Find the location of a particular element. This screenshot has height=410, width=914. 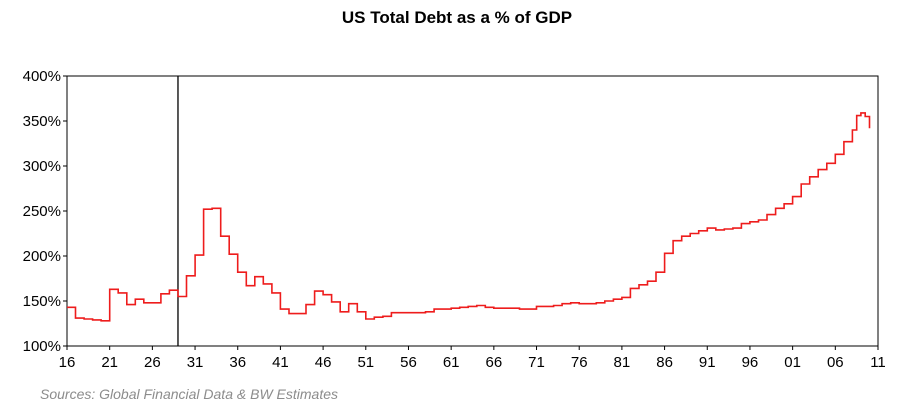

x-tick-label: 06 is located at coordinates (835, 362).